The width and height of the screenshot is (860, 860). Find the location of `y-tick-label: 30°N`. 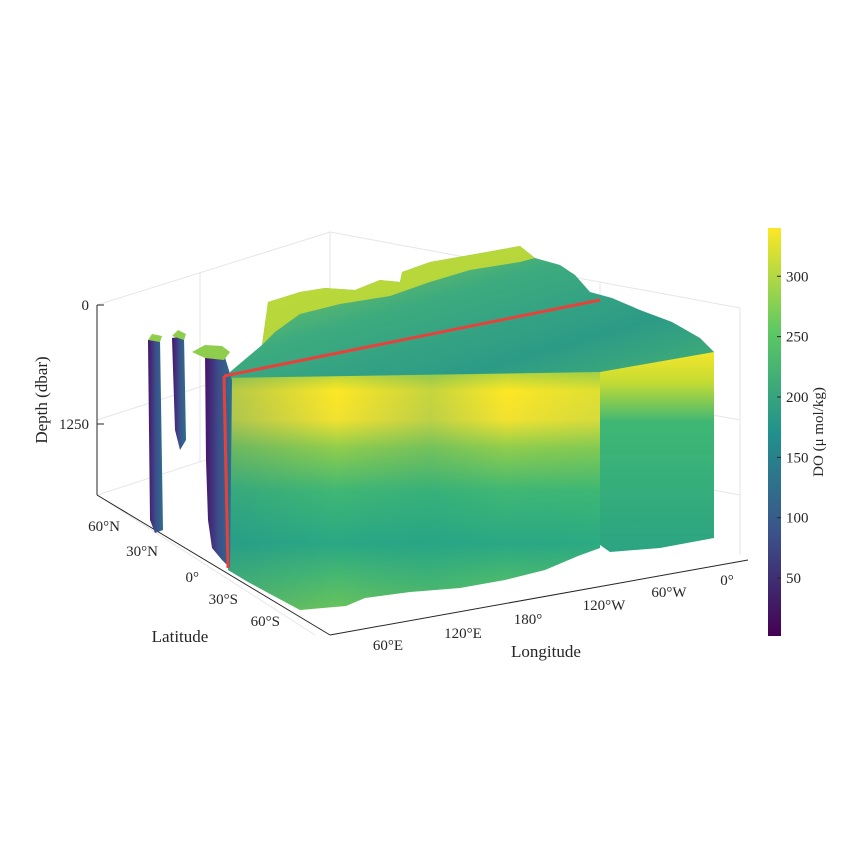

y-tick-label: 30°N is located at coordinates (142, 552).